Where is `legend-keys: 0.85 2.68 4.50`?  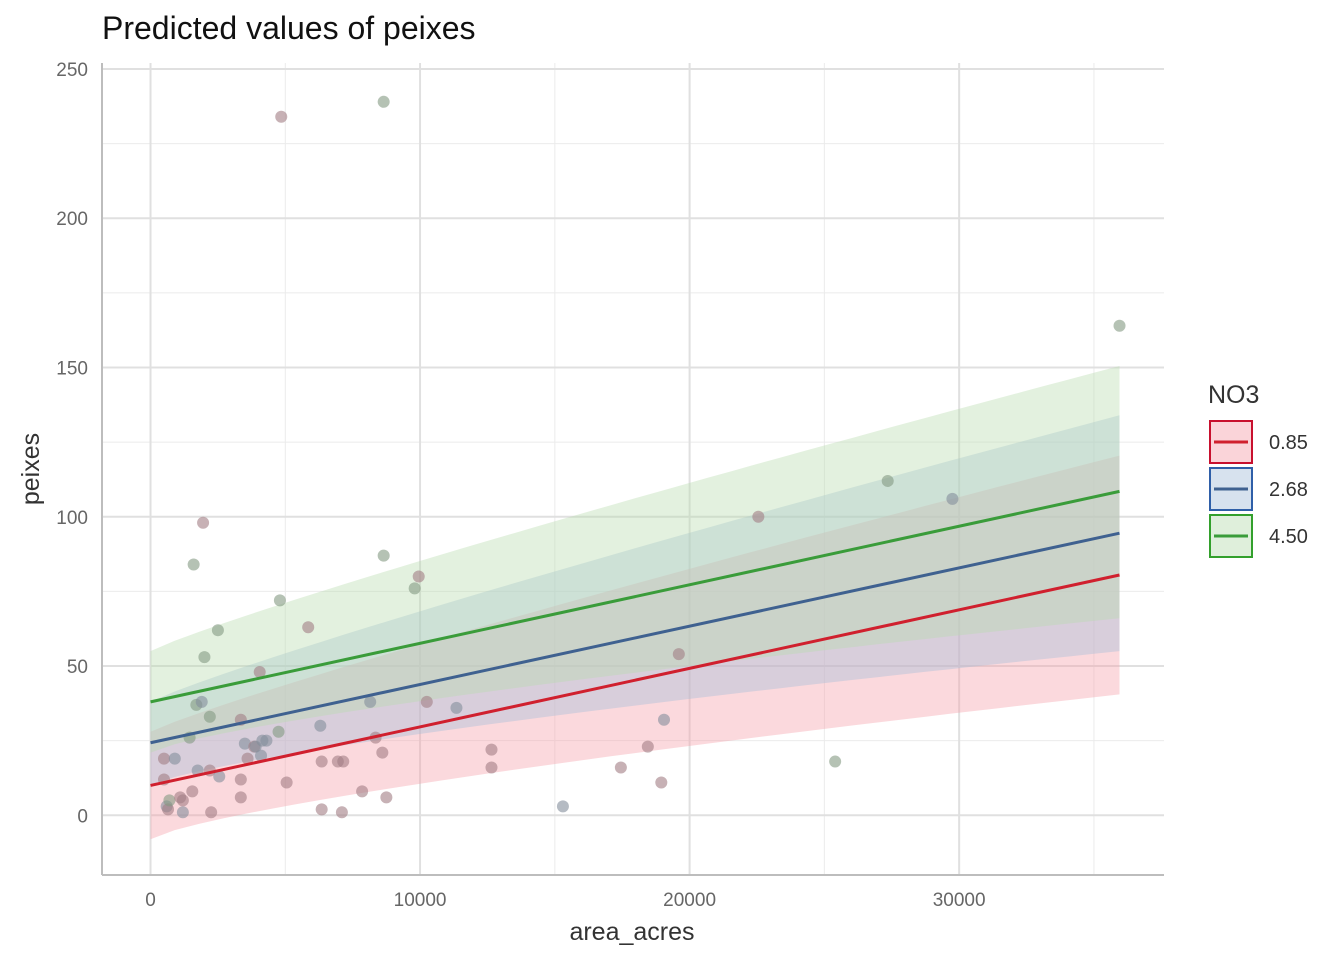 legend-keys: 0.85 2.68 4.50 is located at coordinates (1258, 489).